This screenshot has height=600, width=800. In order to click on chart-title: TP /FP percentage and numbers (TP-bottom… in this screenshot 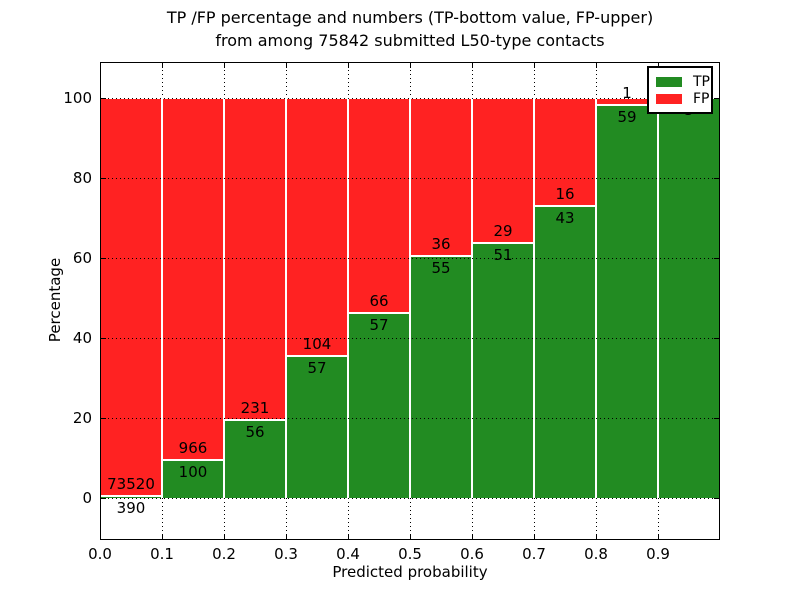, I will do `click(410, 29)`.